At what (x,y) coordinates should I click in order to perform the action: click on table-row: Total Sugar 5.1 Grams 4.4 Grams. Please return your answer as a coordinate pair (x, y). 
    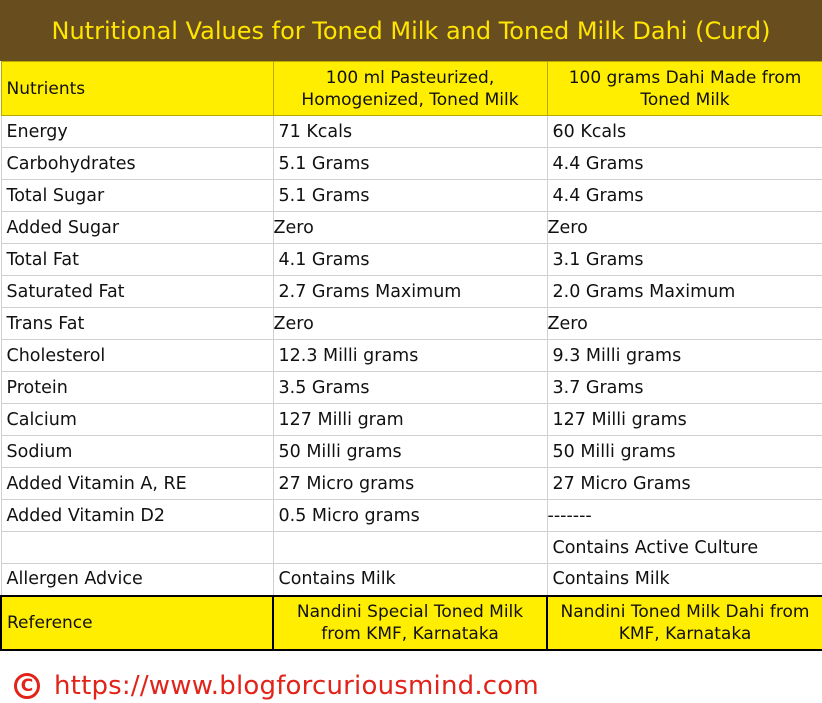
    Looking at the image, I should click on (411, 195).